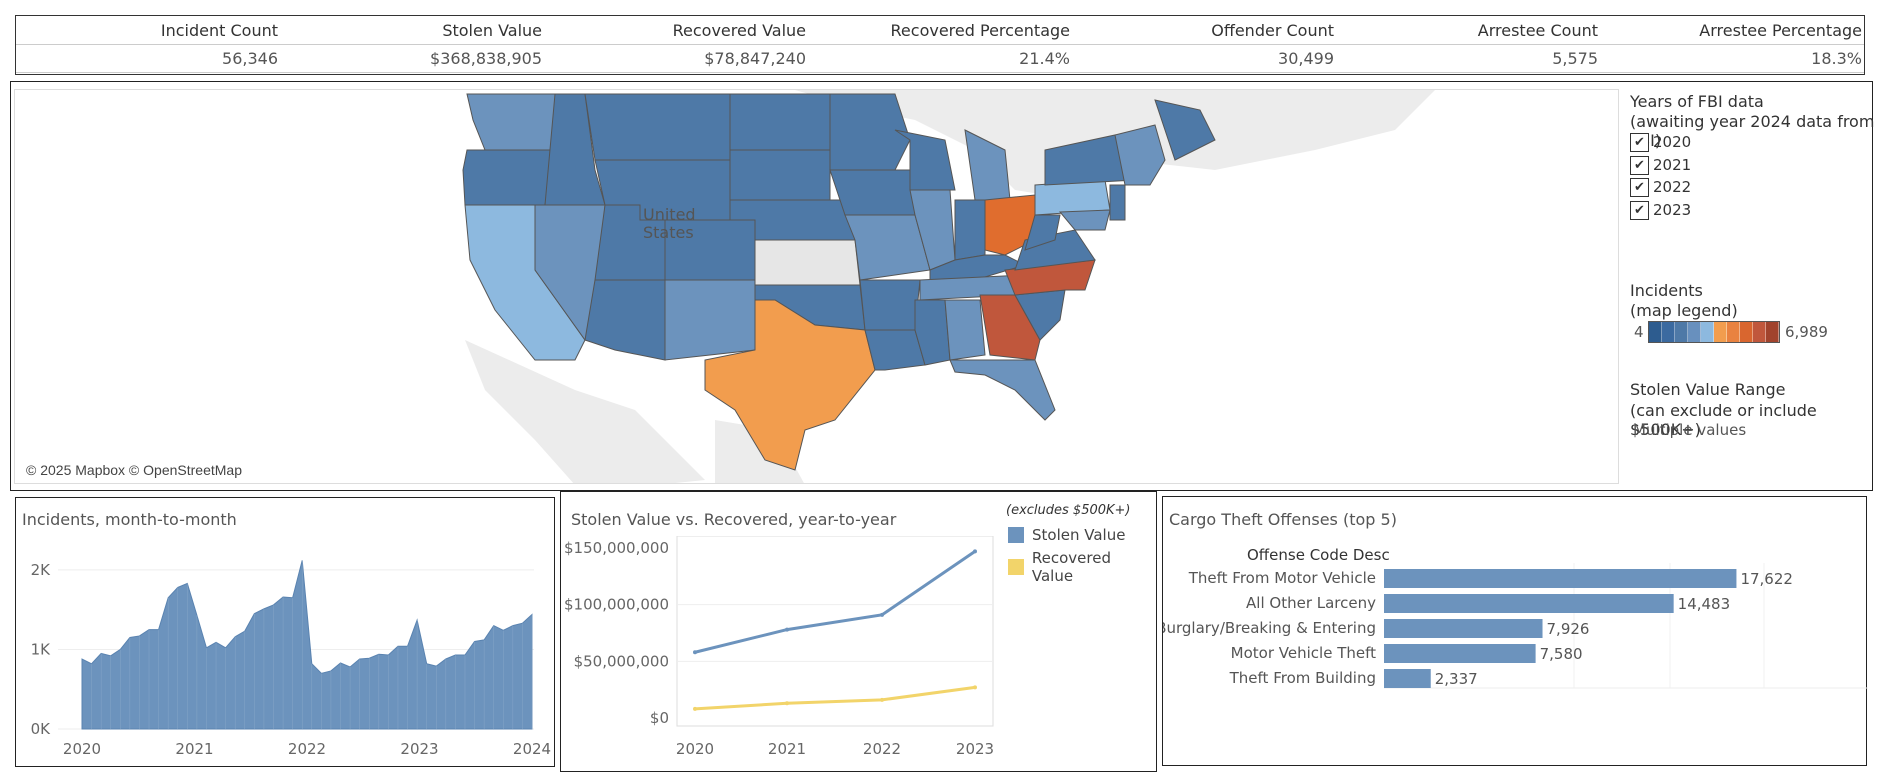  What do you see at coordinates (134, 470) in the screenshot?
I see `map-attribution: © 2025 Mapbox © OpenStreetMap` at bounding box center [134, 470].